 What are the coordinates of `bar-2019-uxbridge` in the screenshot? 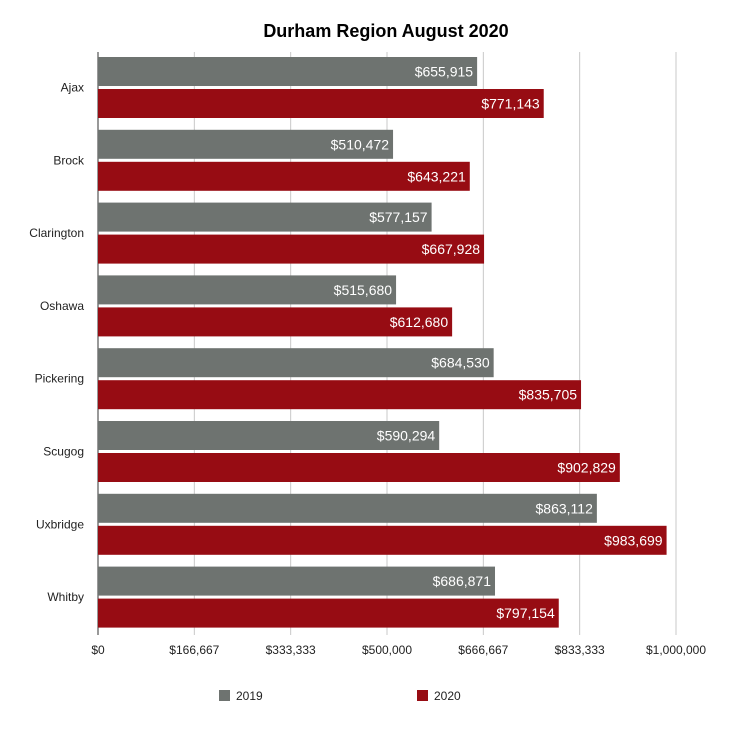 It's located at (347, 508).